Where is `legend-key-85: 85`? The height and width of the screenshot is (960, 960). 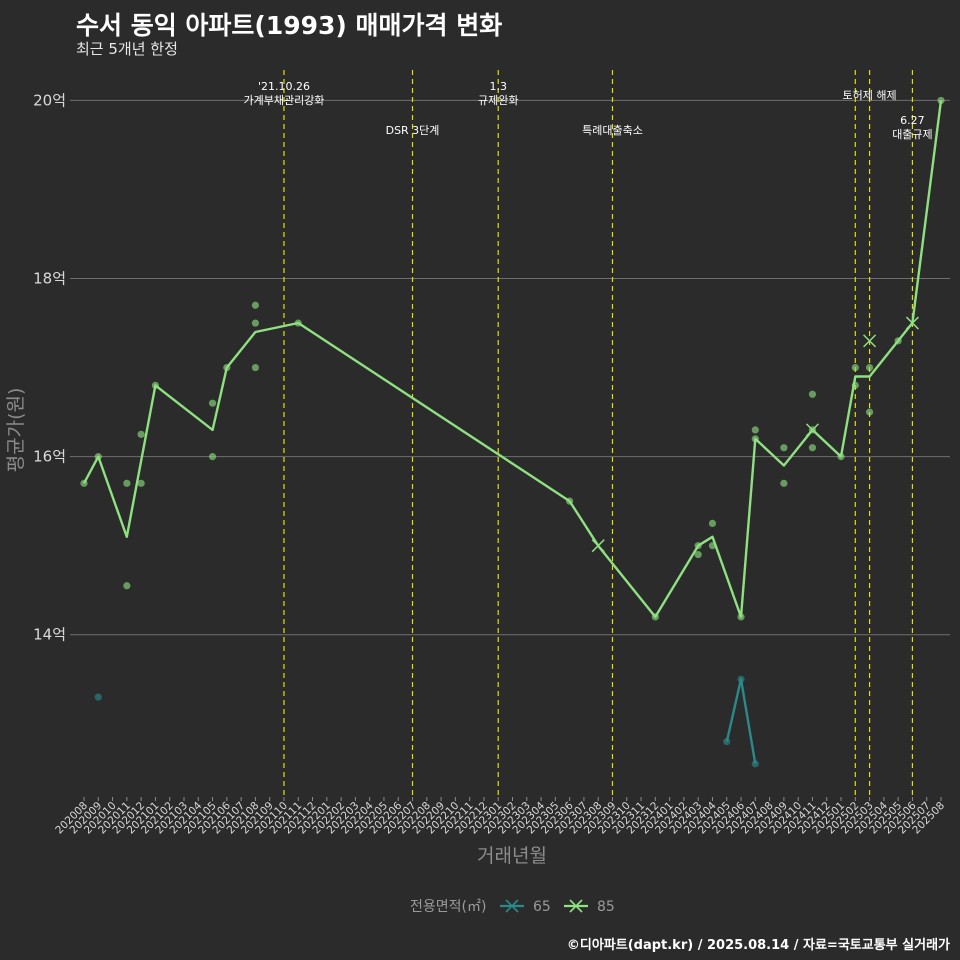
legend-key-85: 85 is located at coordinates (589, 907).